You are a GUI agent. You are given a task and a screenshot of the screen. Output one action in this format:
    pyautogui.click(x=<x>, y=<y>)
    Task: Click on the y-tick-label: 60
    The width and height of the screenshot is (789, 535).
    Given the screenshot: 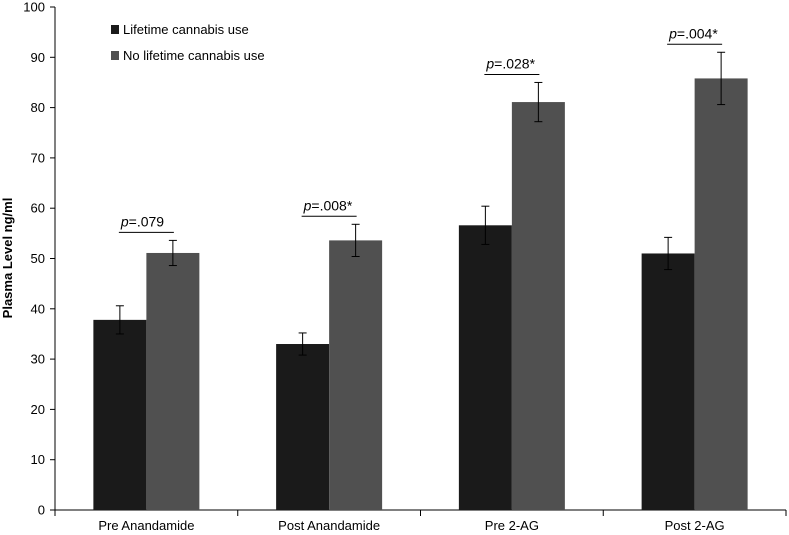 What is the action you would take?
    pyautogui.click(x=38, y=208)
    